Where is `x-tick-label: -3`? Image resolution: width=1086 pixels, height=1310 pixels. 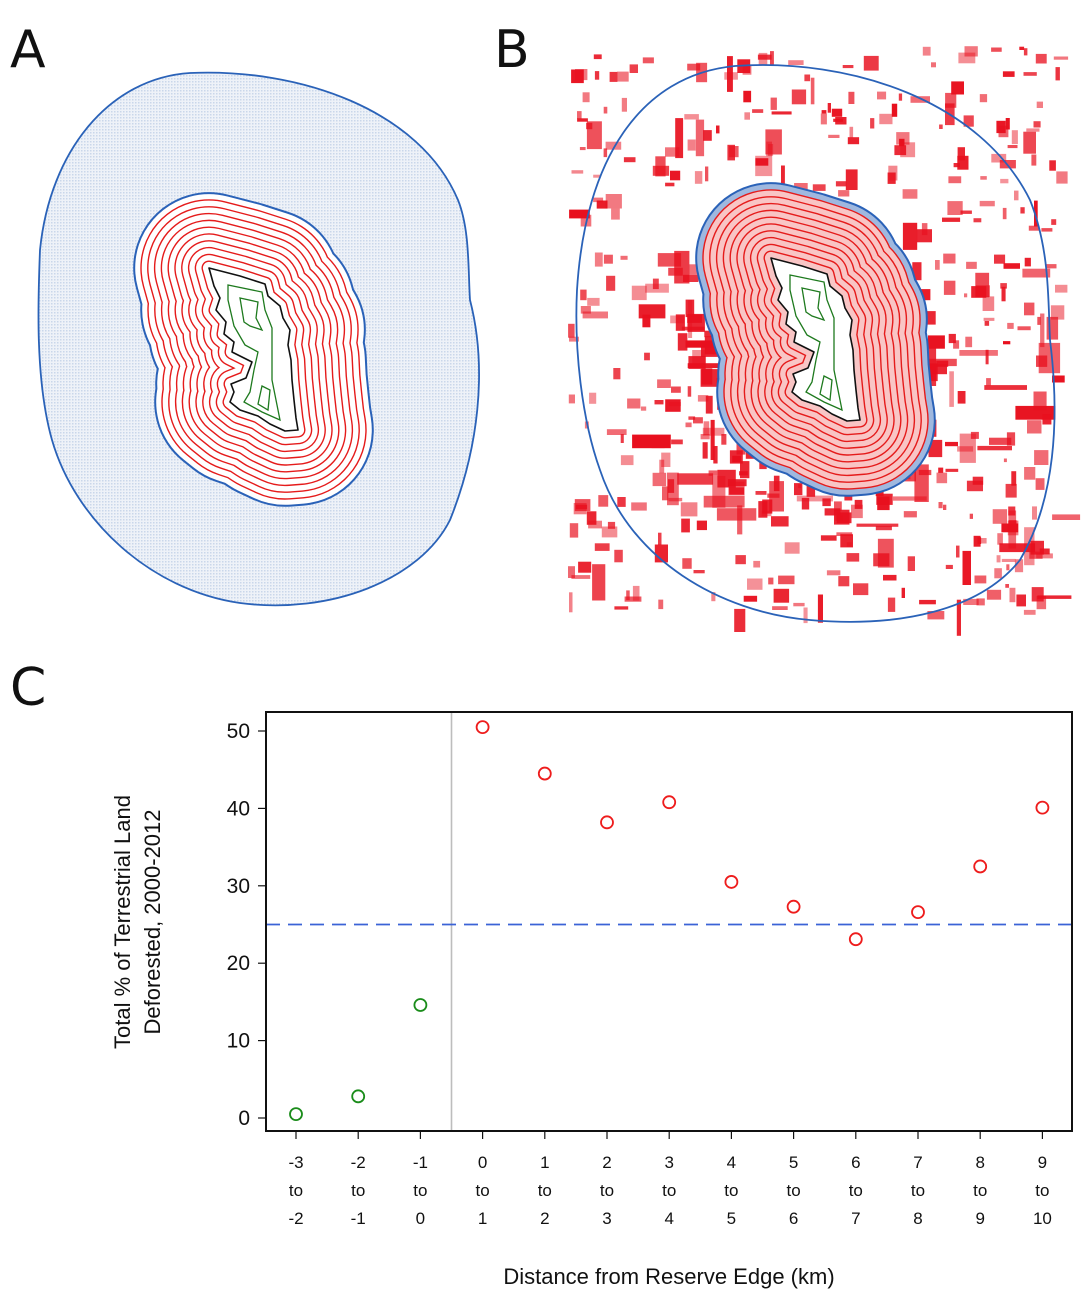 x-tick-label: -3 is located at coordinates (295, 1162).